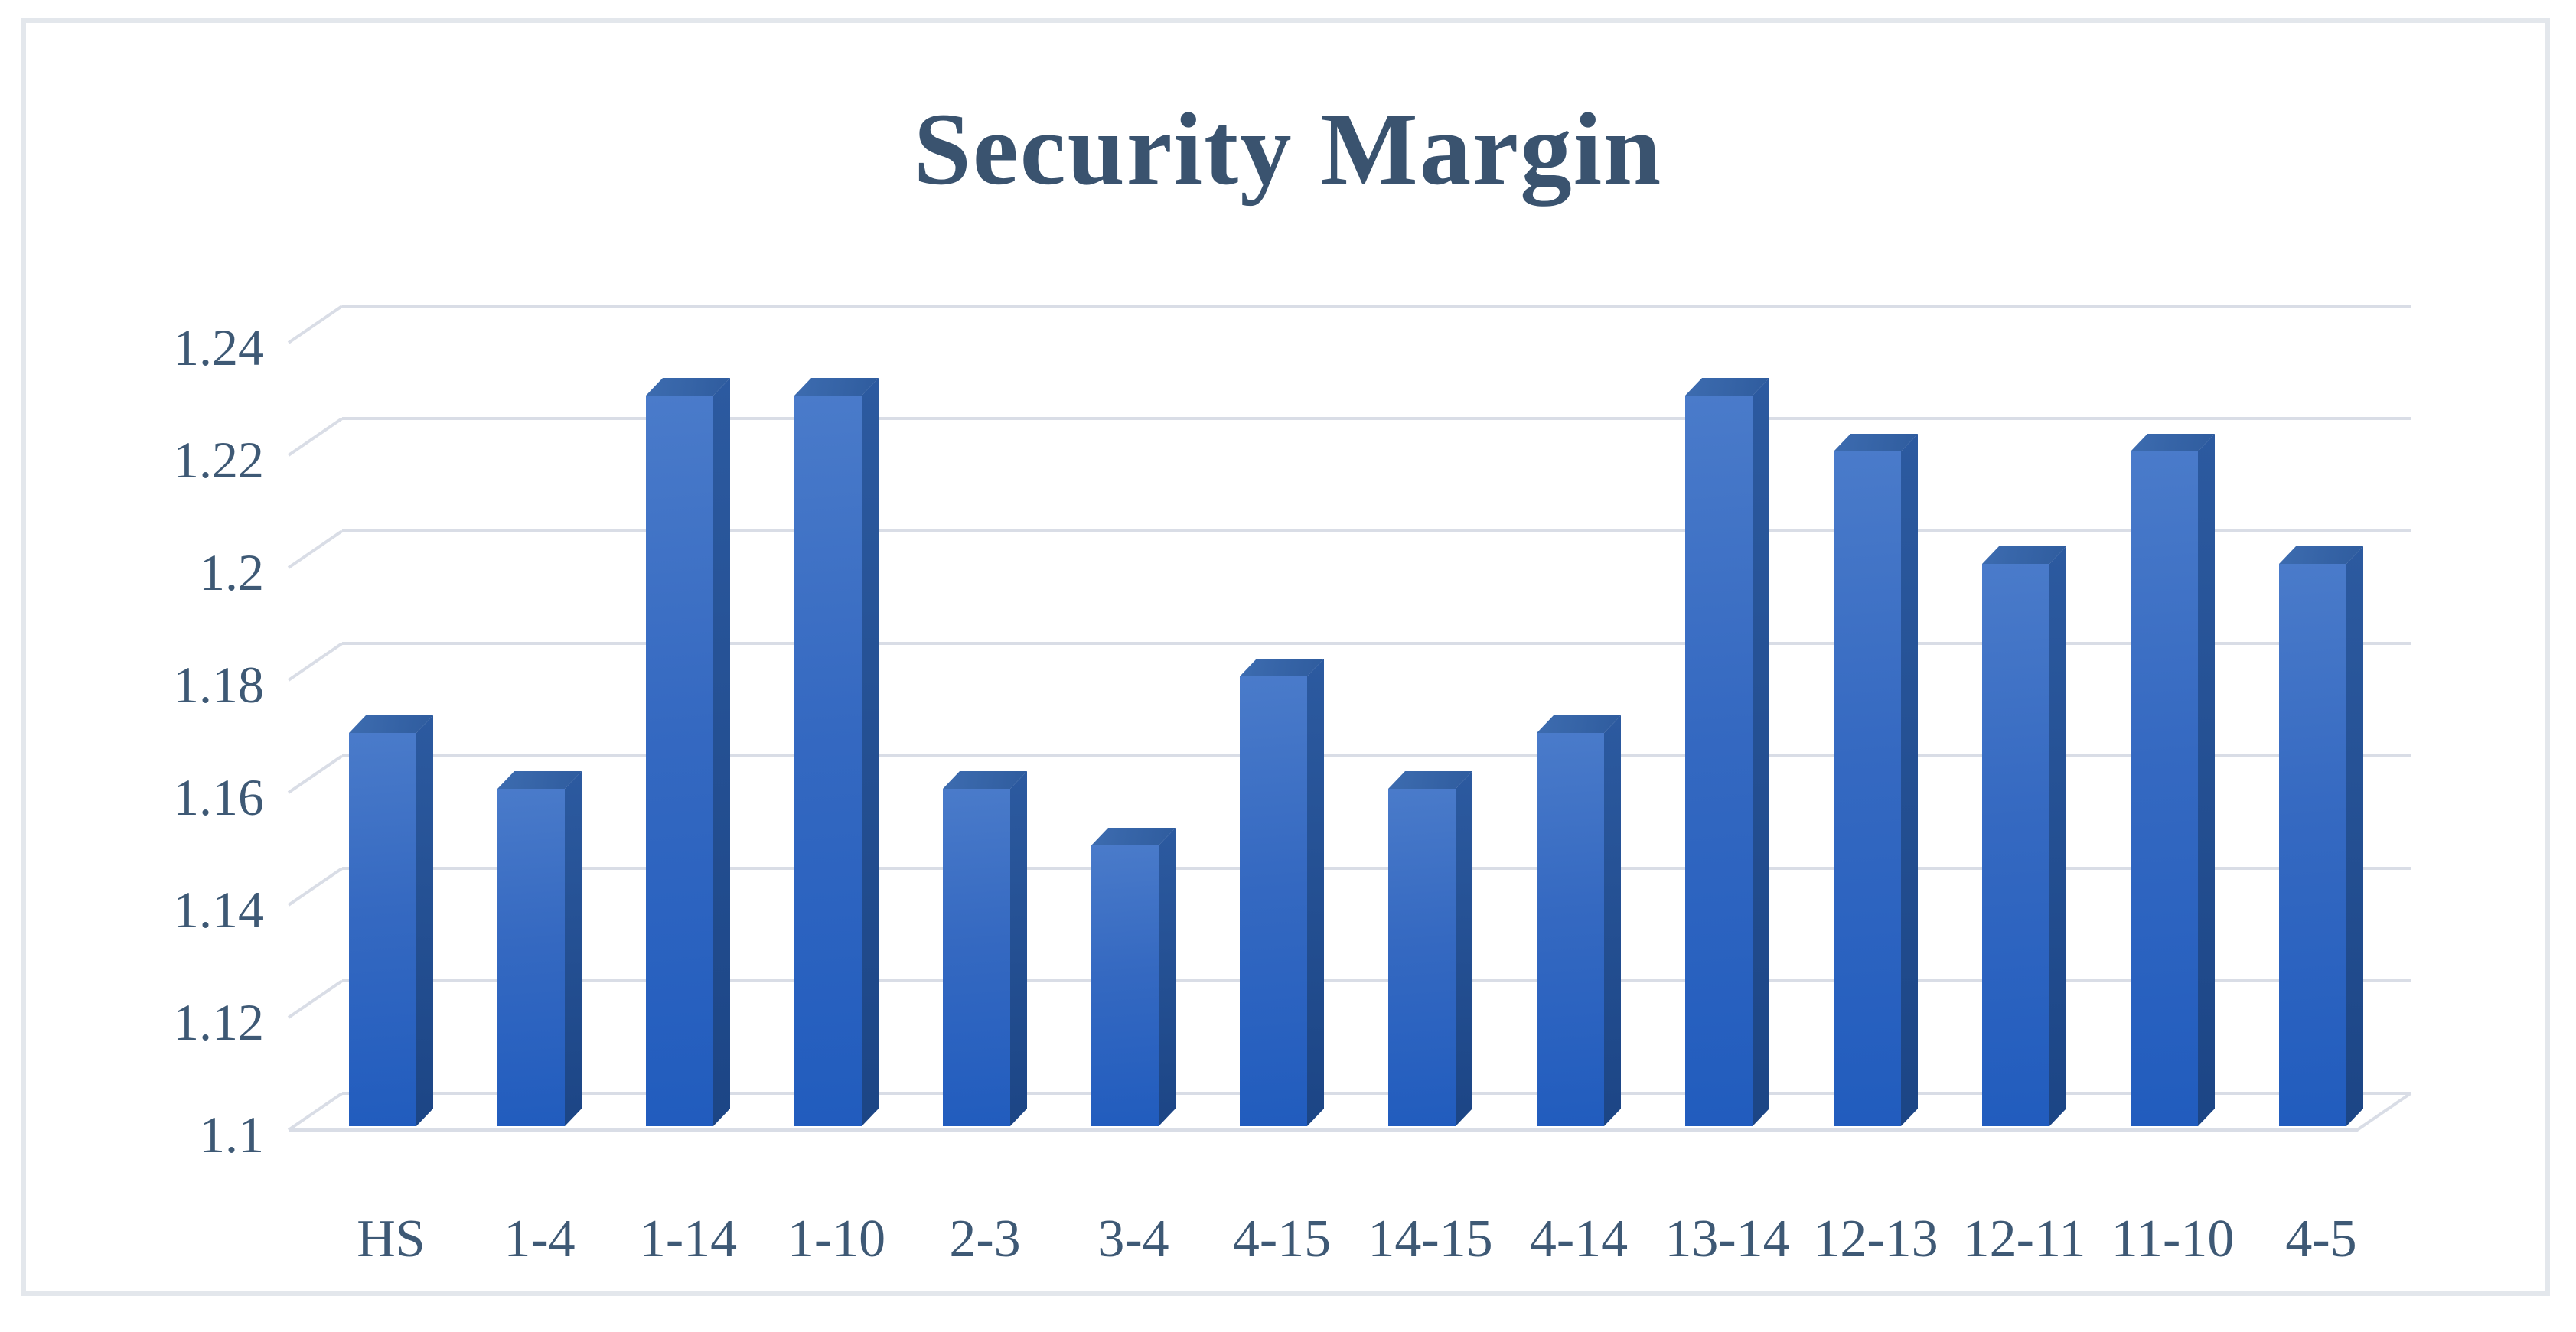 Image resolution: width=2576 pixels, height=1332 pixels. Describe the element at coordinates (1876, 1239) in the screenshot. I see `x-tick-label: 12-13` at that location.